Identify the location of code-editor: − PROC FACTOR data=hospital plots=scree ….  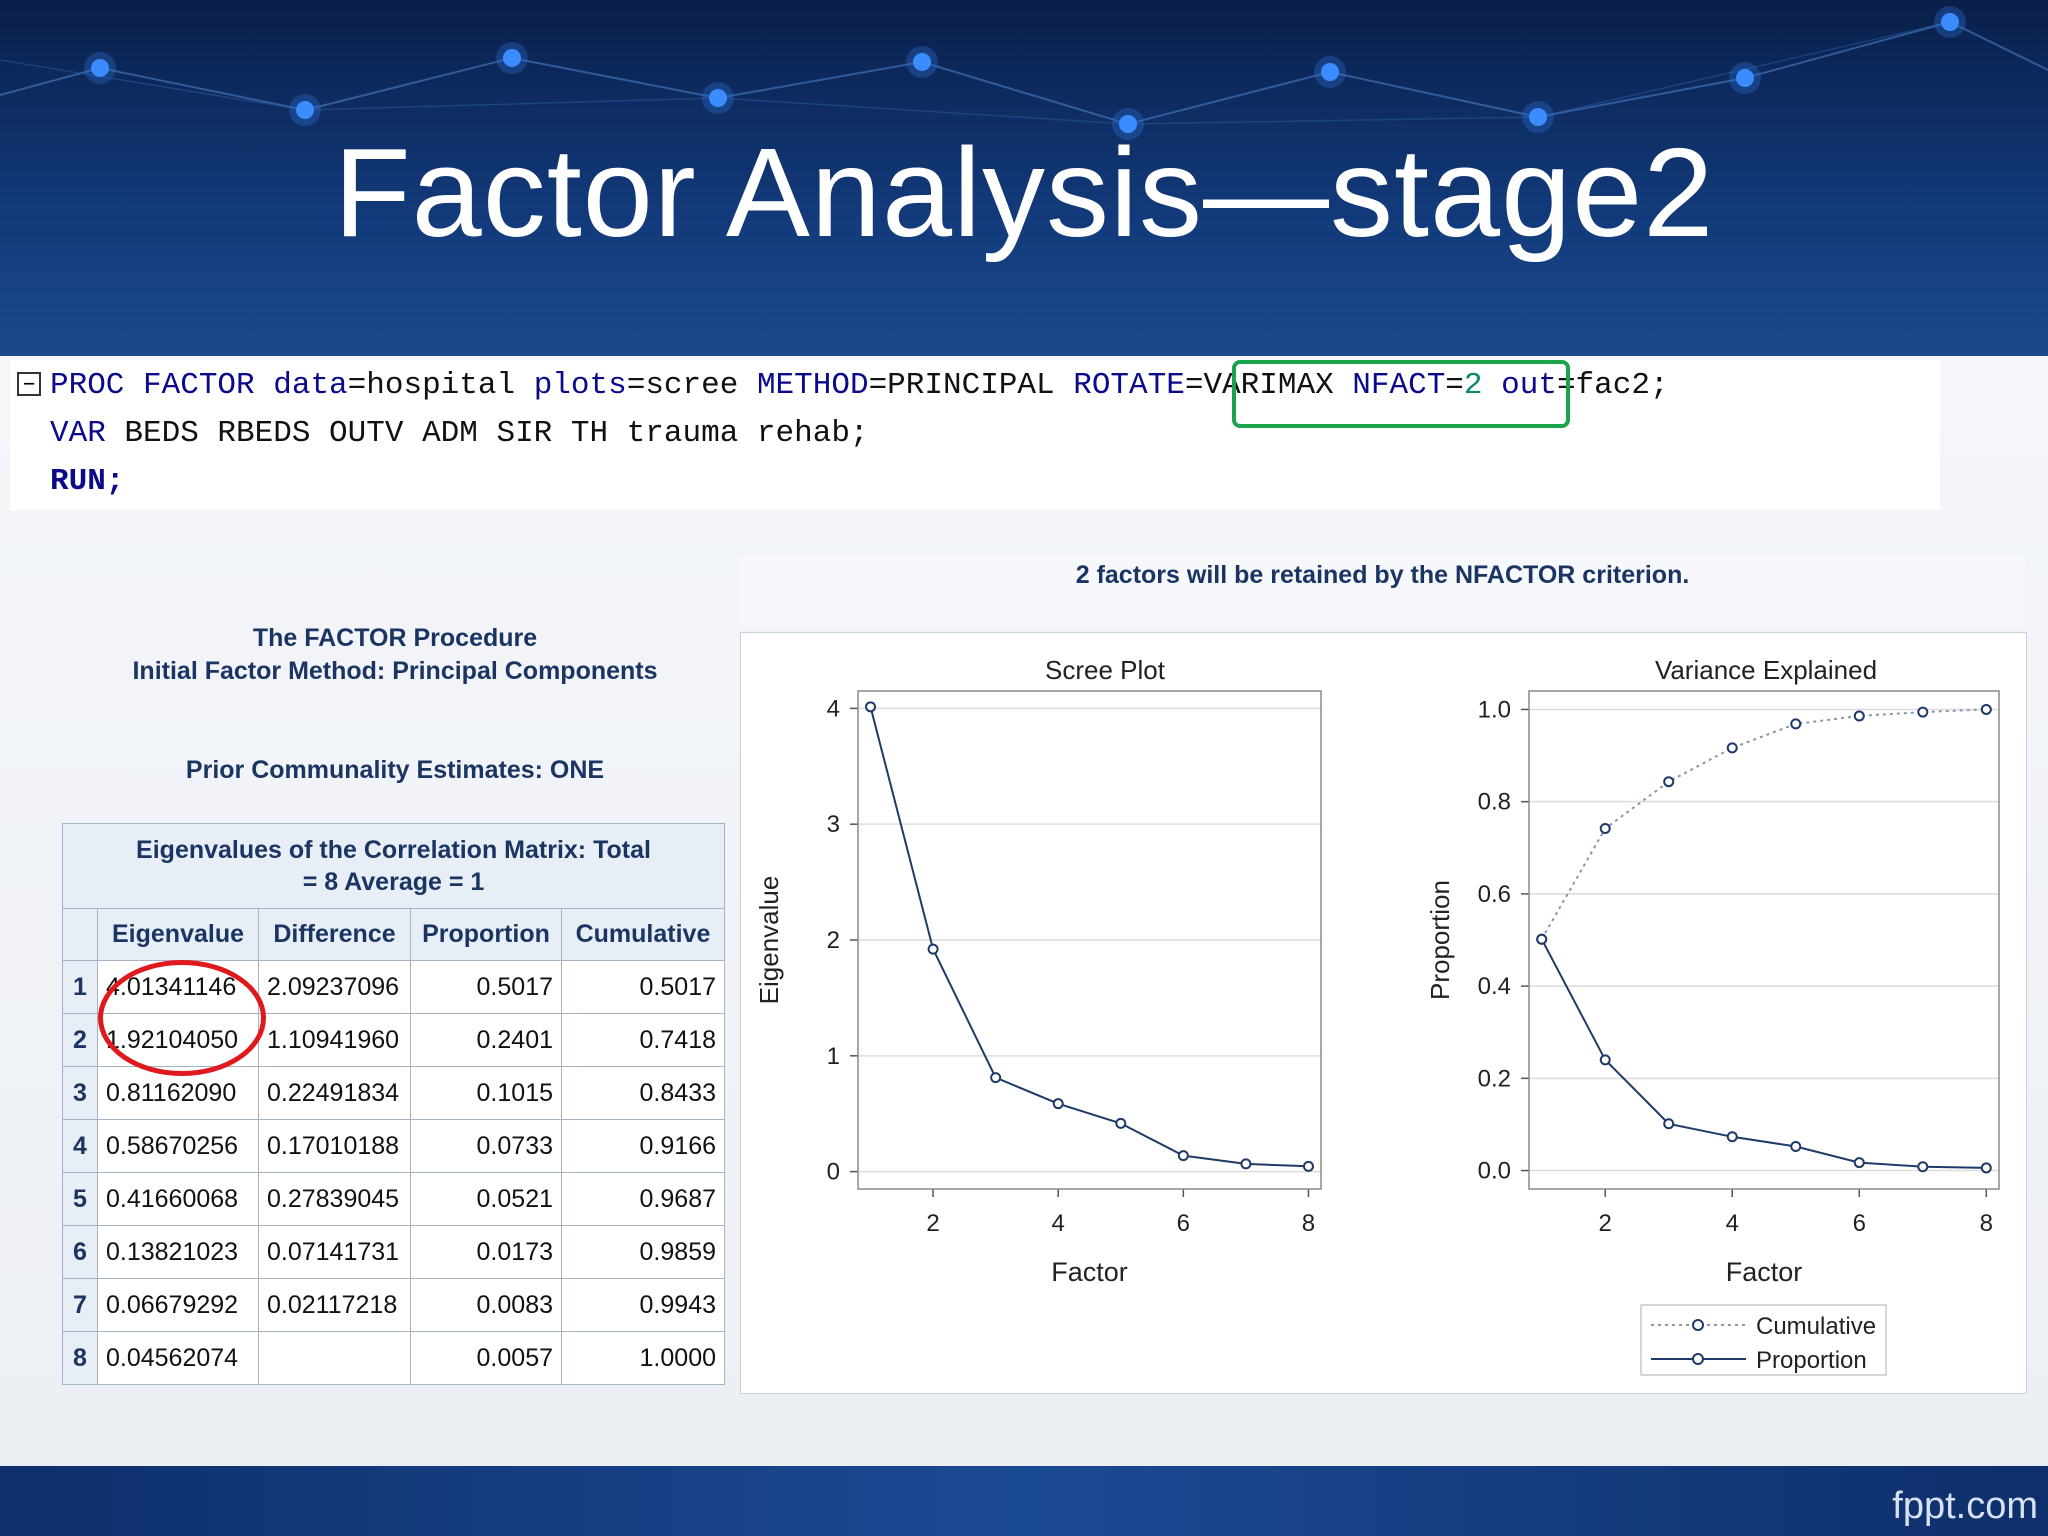
(975, 435).